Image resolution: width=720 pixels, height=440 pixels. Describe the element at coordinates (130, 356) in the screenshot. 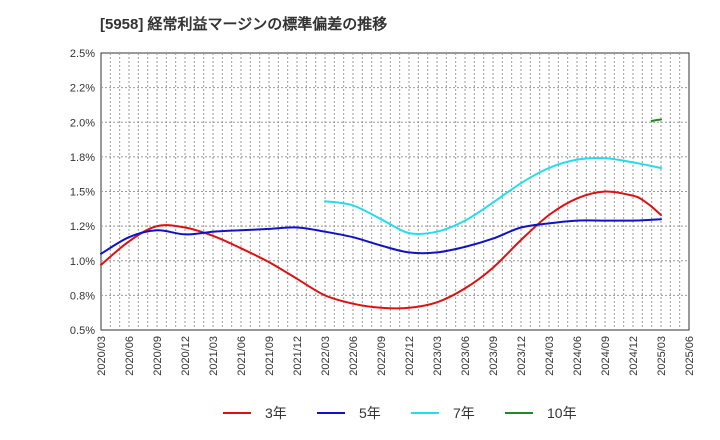

I see `x-tick-label: 2020/06` at that location.